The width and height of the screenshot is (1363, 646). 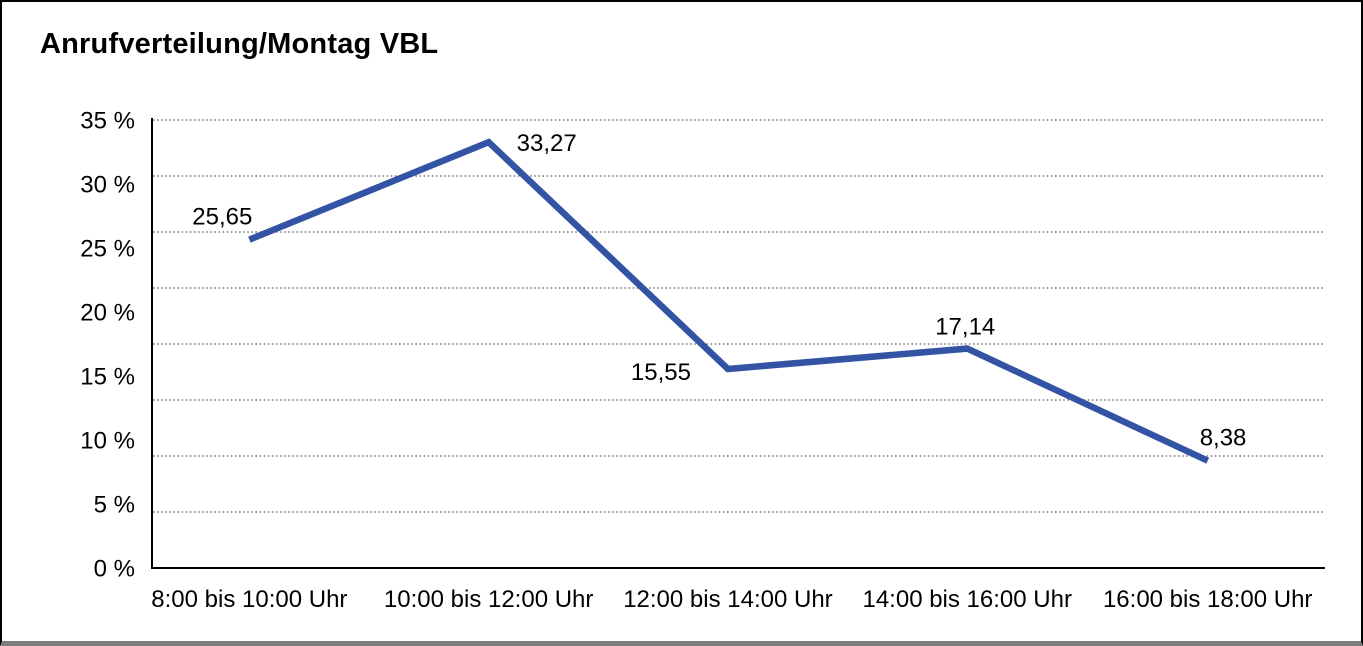 I want to click on x-tick-label: 10:00 bis 12:00 Uhr, so click(x=488, y=599).